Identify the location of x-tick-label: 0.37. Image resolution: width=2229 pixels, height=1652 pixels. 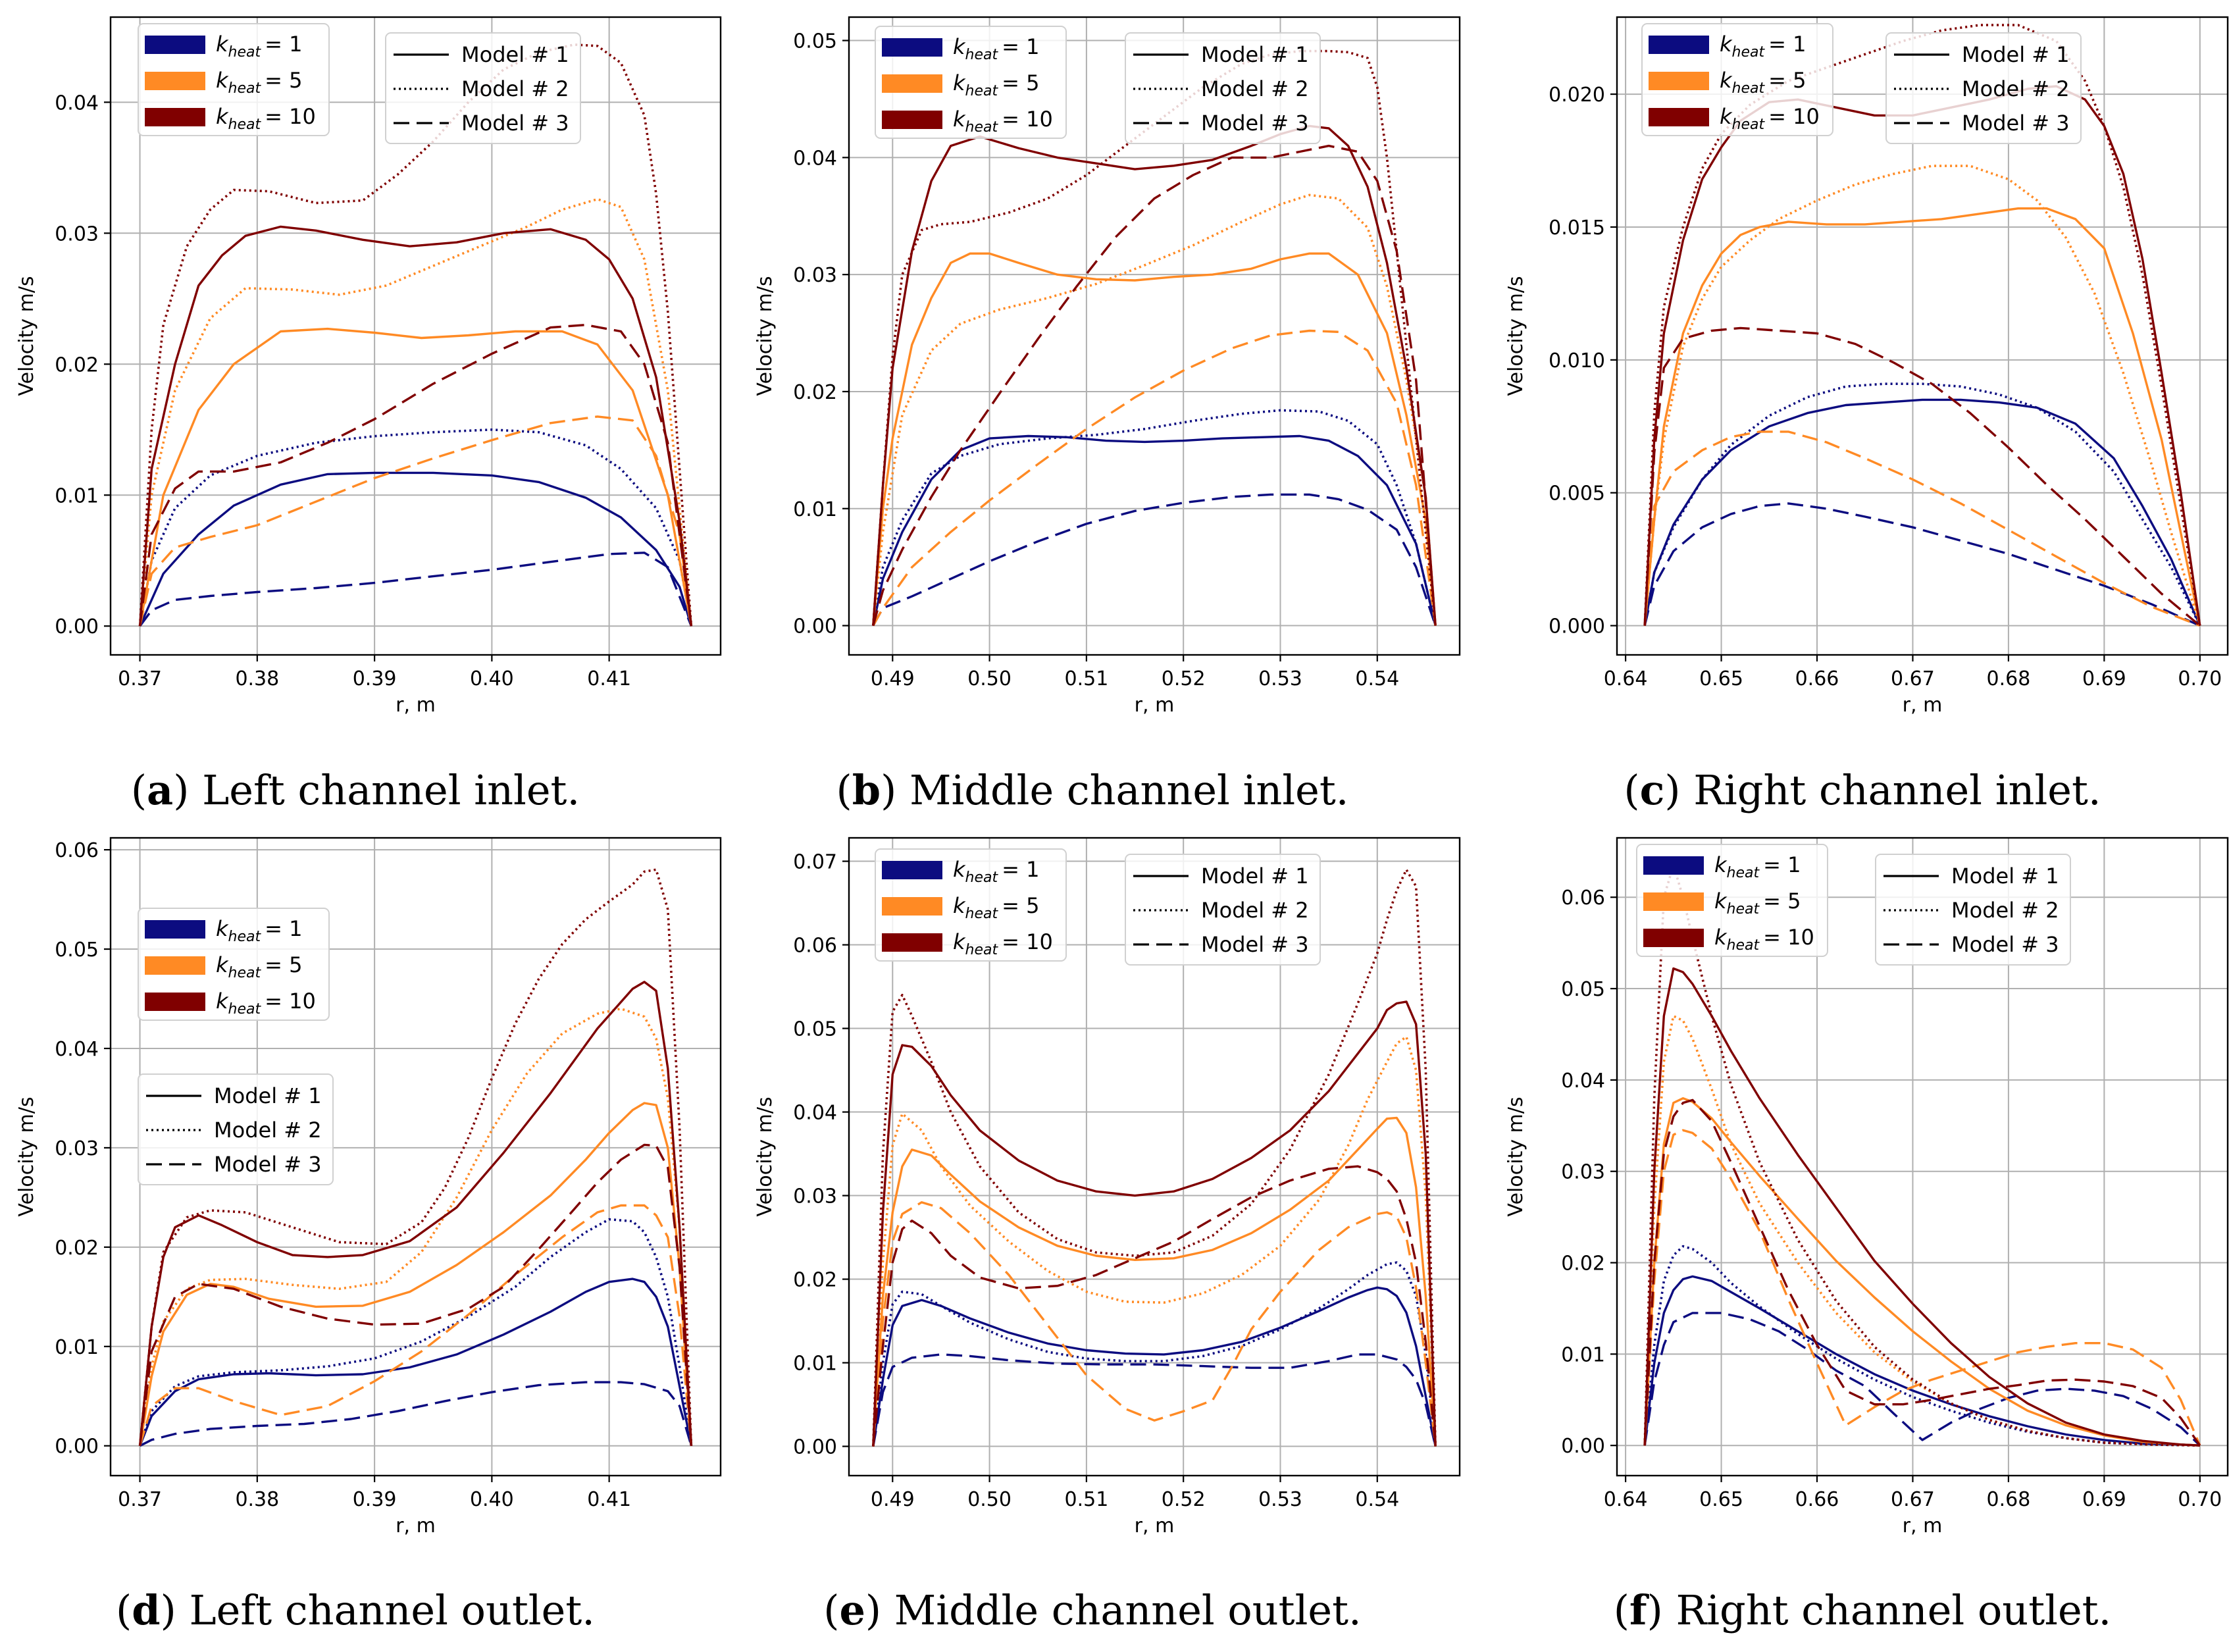
(140, 1499).